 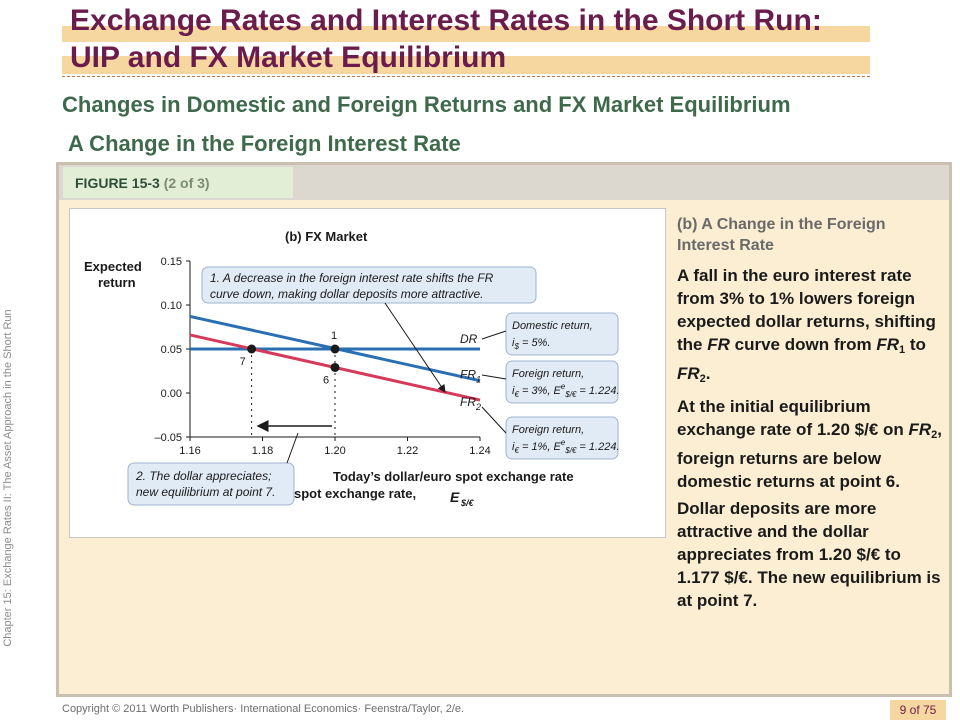 I want to click on callout-shift, so click(x=369, y=285).